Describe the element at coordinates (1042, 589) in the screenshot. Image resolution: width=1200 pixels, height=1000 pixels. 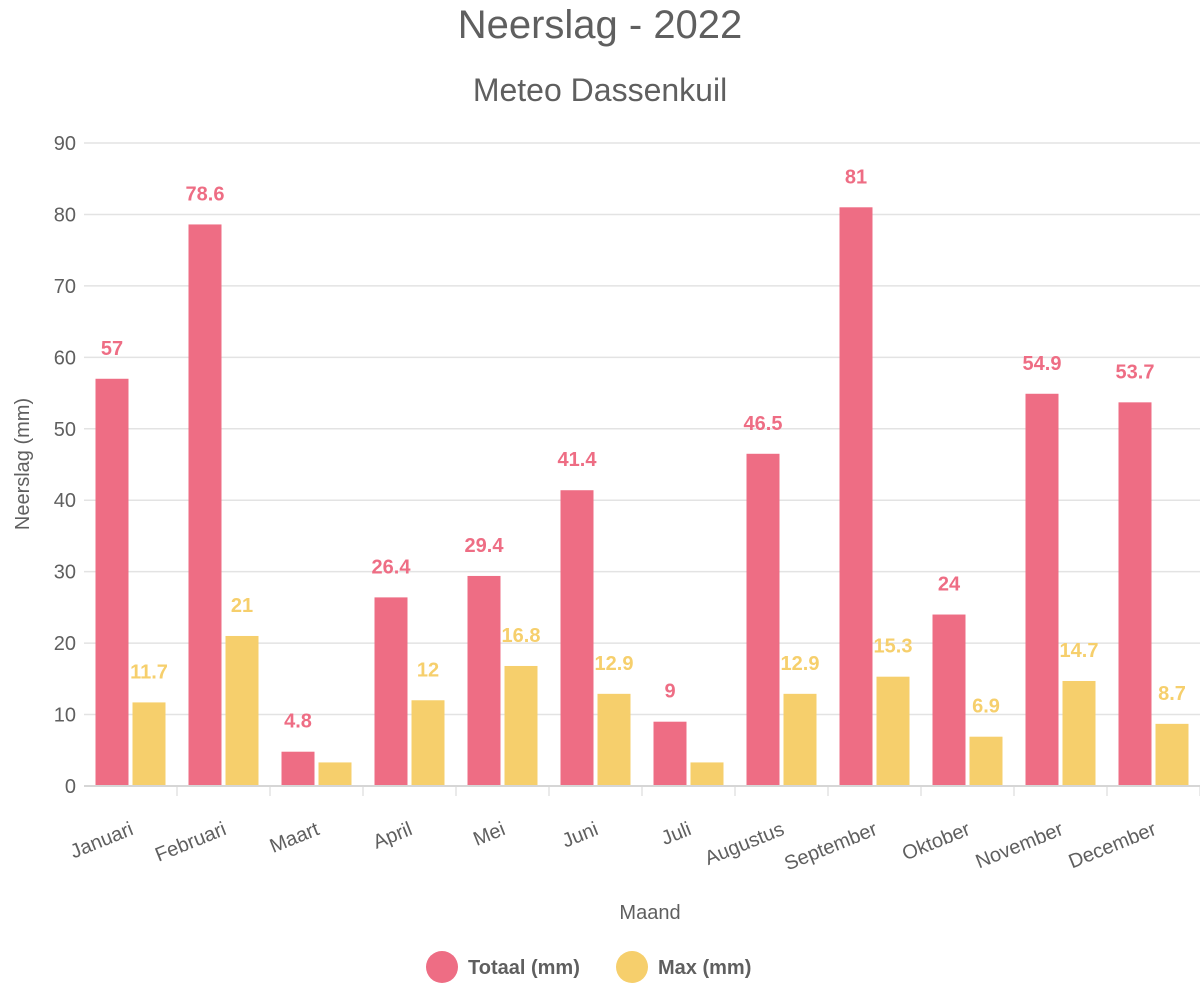
I see `bar-totaal-november` at that location.